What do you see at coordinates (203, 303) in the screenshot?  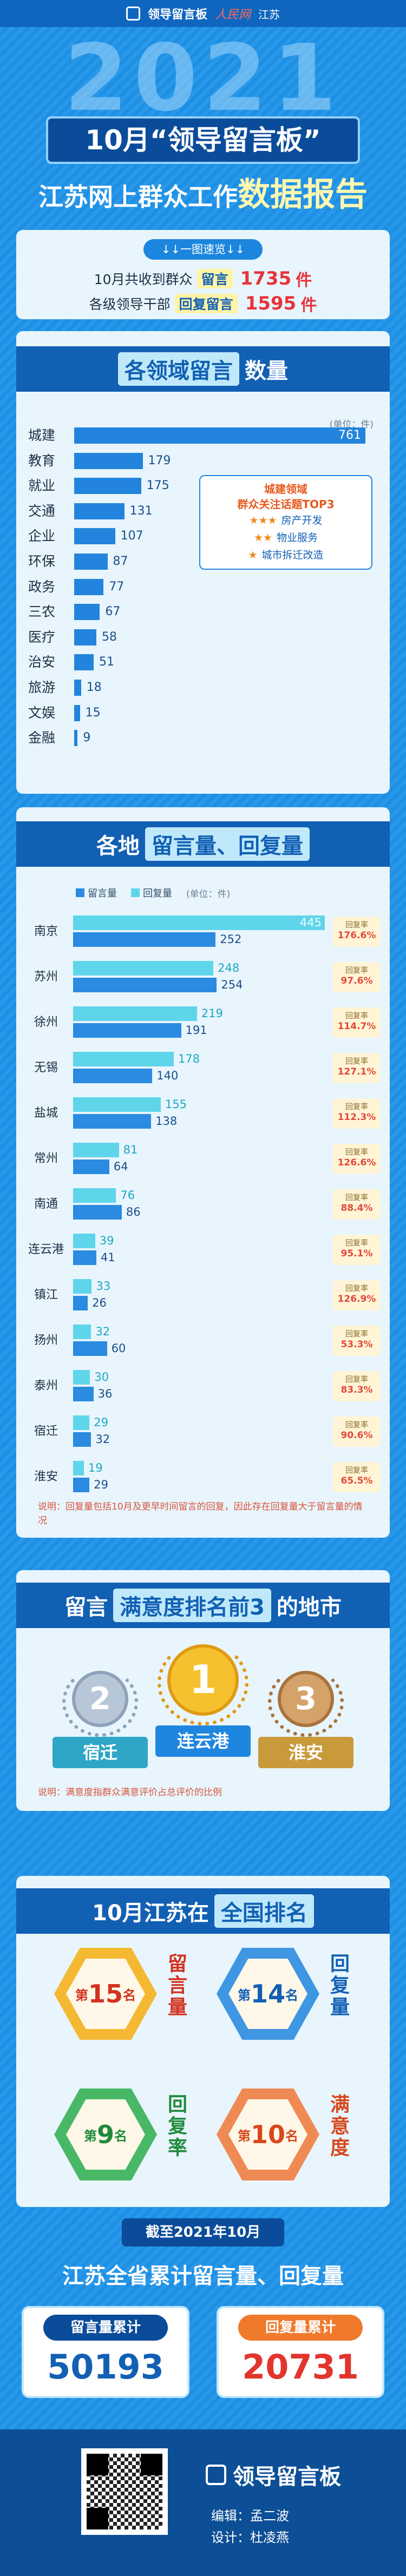 I see `summary-line: 各级领导干部 回复留言 1595 件` at bounding box center [203, 303].